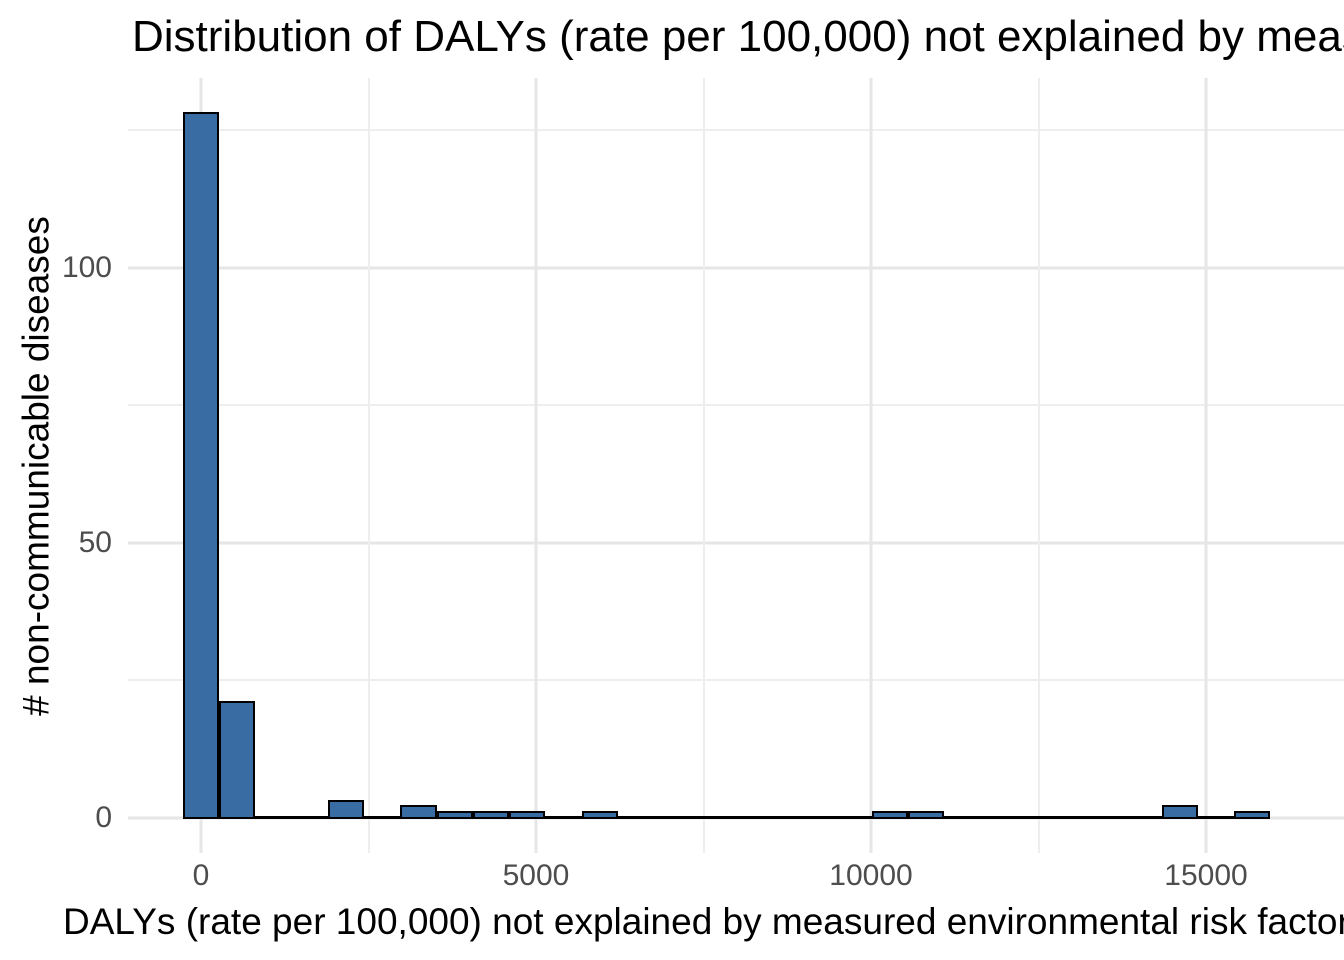 This screenshot has height=960, width=1344. What do you see at coordinates (871, 875) in the screenshot?
I see `x-tick-label: 10000` at bounding box center [871, 875].